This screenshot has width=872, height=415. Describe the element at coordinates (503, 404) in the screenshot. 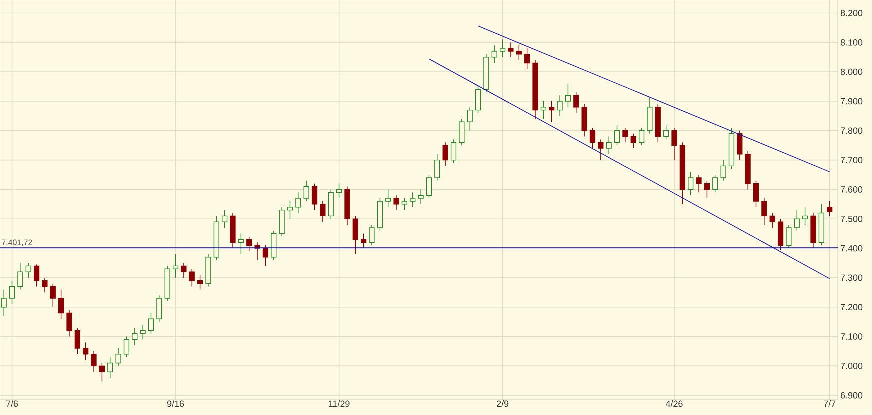

I see `x-tick-label: 2/9` at that location.